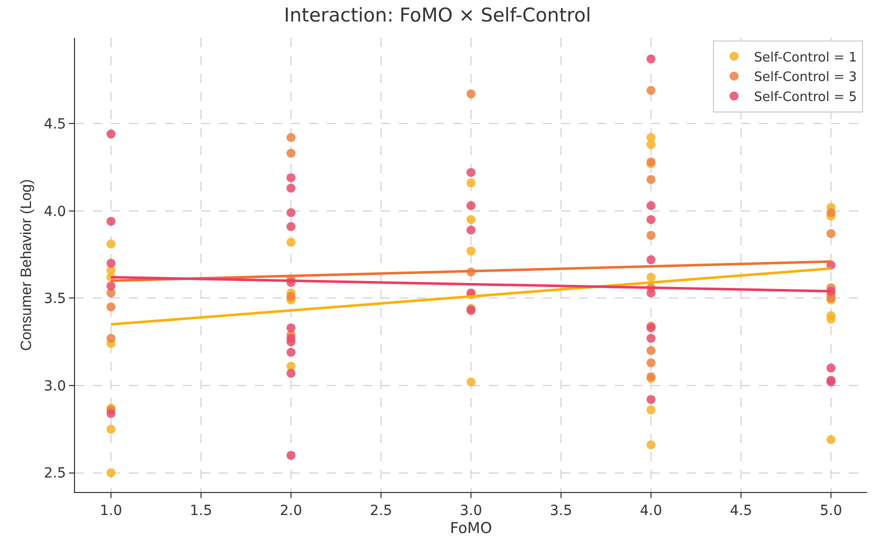 The height and width of the screenshot is (541, 875). Describe the element at coordinates (437, 15) in the screenshot. I see `chart-title: Interaction: FoMO × Self-Control` at that location.